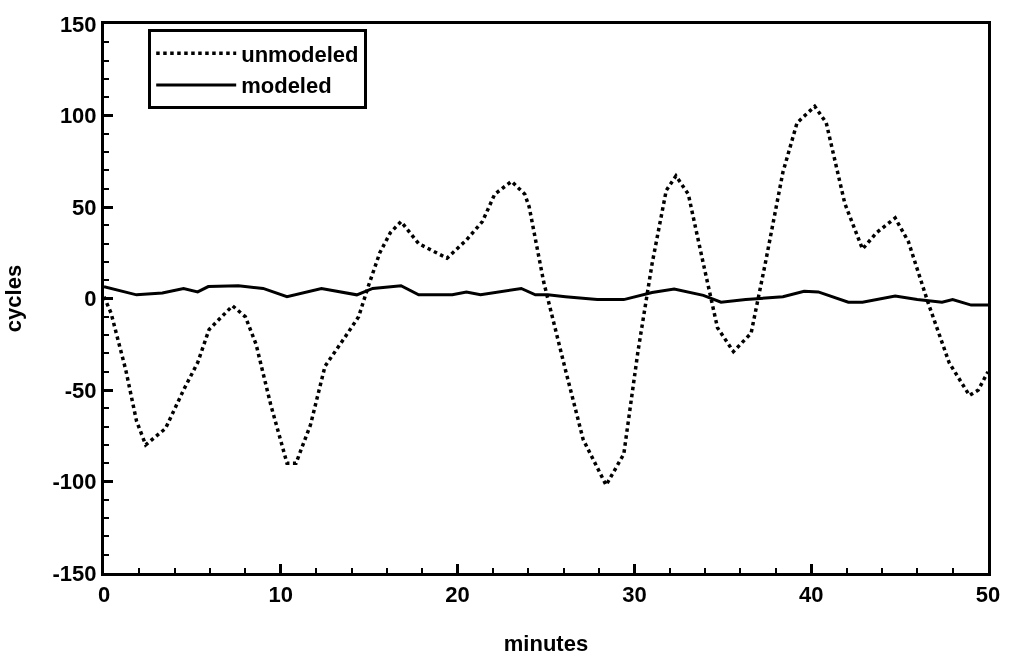 This screenshot has width=1013, height=665. I want to click on y-tick-label: -150, so click(74, 573).